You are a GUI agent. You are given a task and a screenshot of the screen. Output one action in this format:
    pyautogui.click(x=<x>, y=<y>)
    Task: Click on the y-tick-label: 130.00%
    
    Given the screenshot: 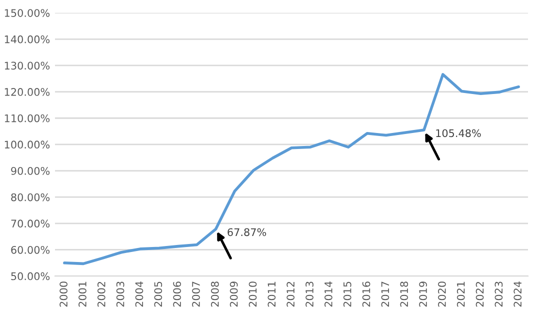 What is the action you would take?
    pyautogui.click(x=27, y=66)
    